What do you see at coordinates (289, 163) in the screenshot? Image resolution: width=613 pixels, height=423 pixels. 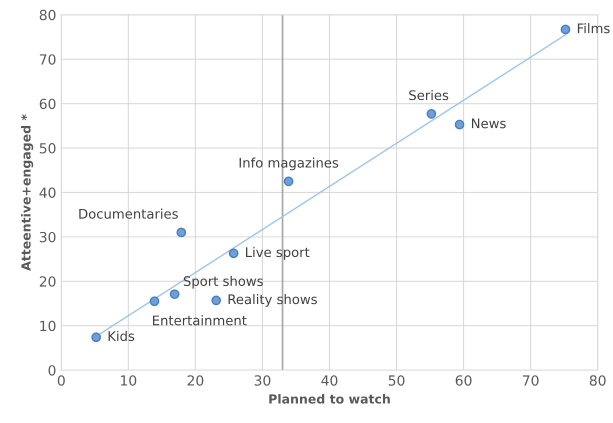 I see `annotation: Info magazines` at bounding box center [289, 163].